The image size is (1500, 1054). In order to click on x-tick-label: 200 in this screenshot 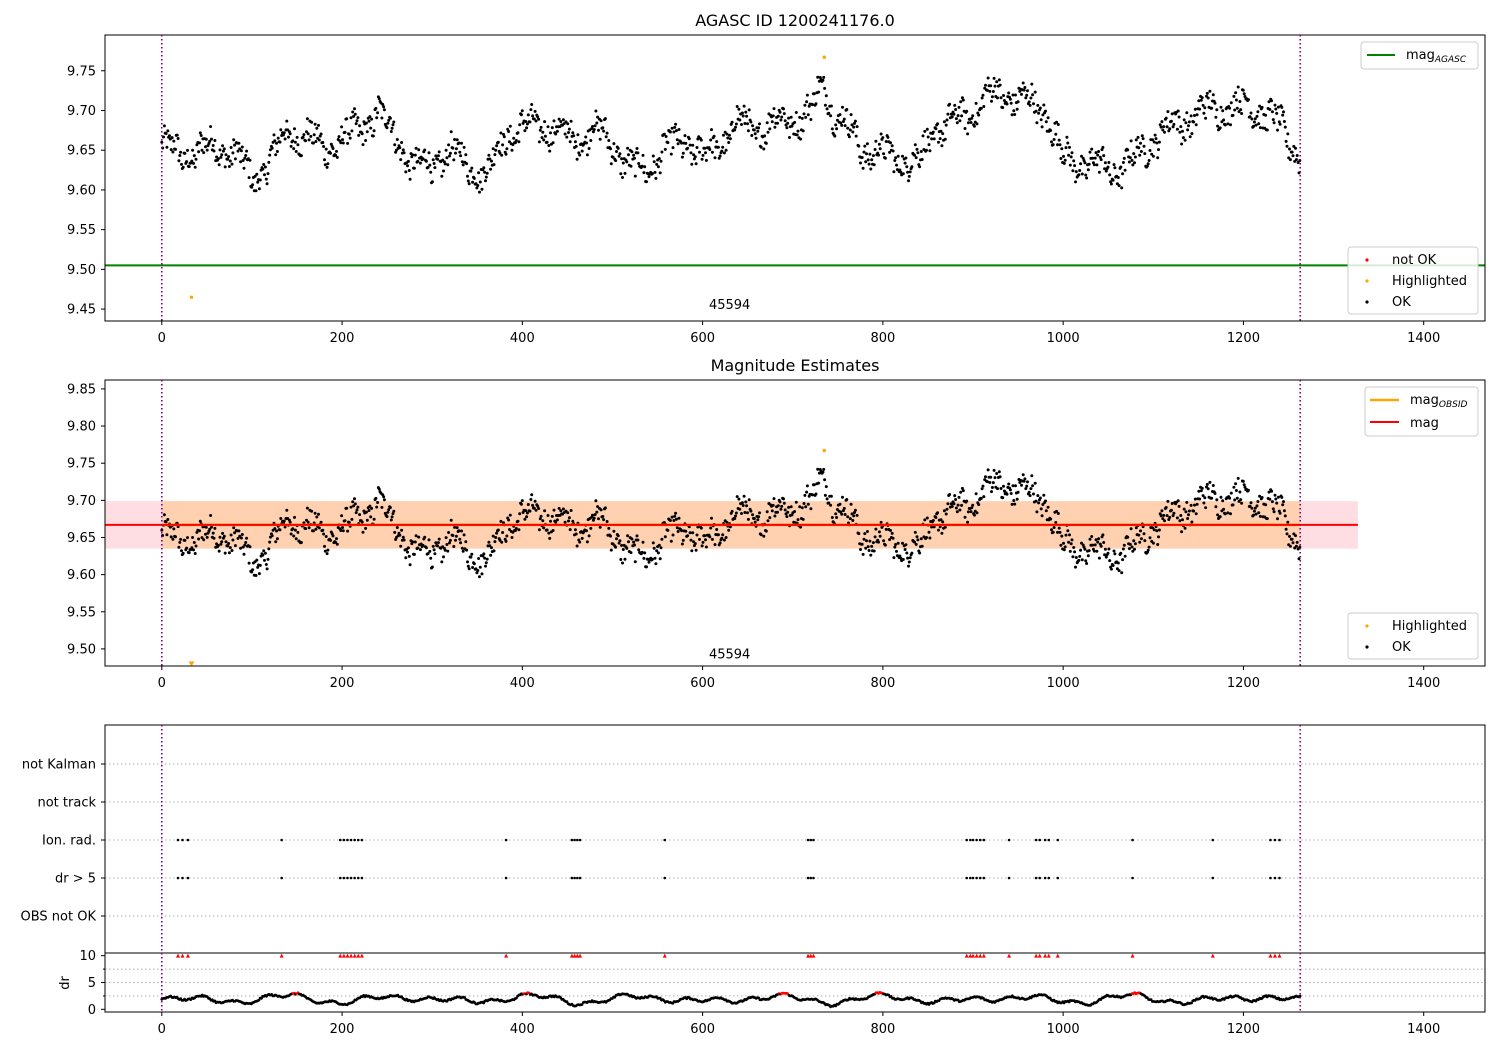, I will do `click(342, 683)`.